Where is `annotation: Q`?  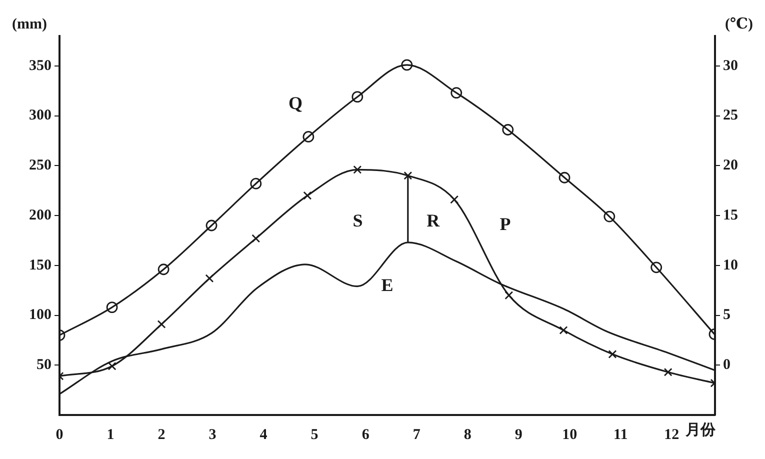 annotation: Q is located at coordinates (295, 102).